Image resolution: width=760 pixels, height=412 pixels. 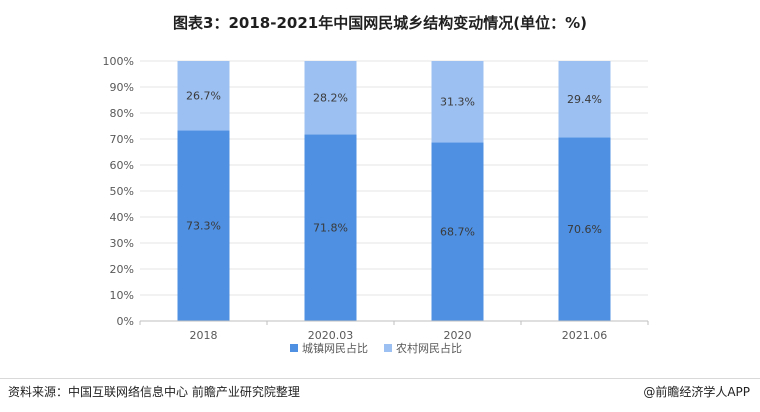 What do you see at coordinates (331, 335) in the screenshot?
I see `x-tick-label: 2020.03` at bounding box center [331, 335].